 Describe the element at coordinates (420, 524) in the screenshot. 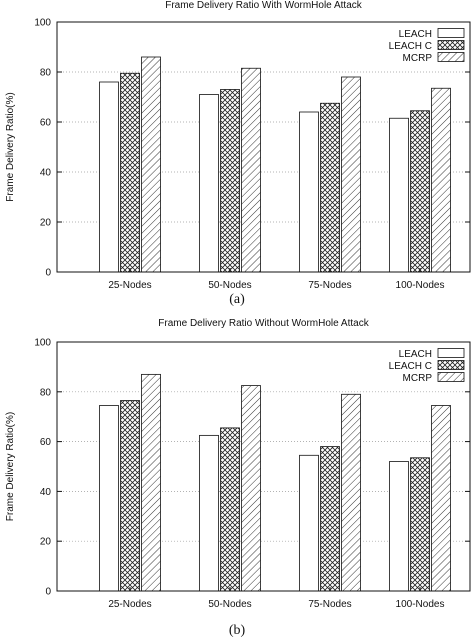

I see `chart-b-bar-leach-c-100-nodes` at that location.